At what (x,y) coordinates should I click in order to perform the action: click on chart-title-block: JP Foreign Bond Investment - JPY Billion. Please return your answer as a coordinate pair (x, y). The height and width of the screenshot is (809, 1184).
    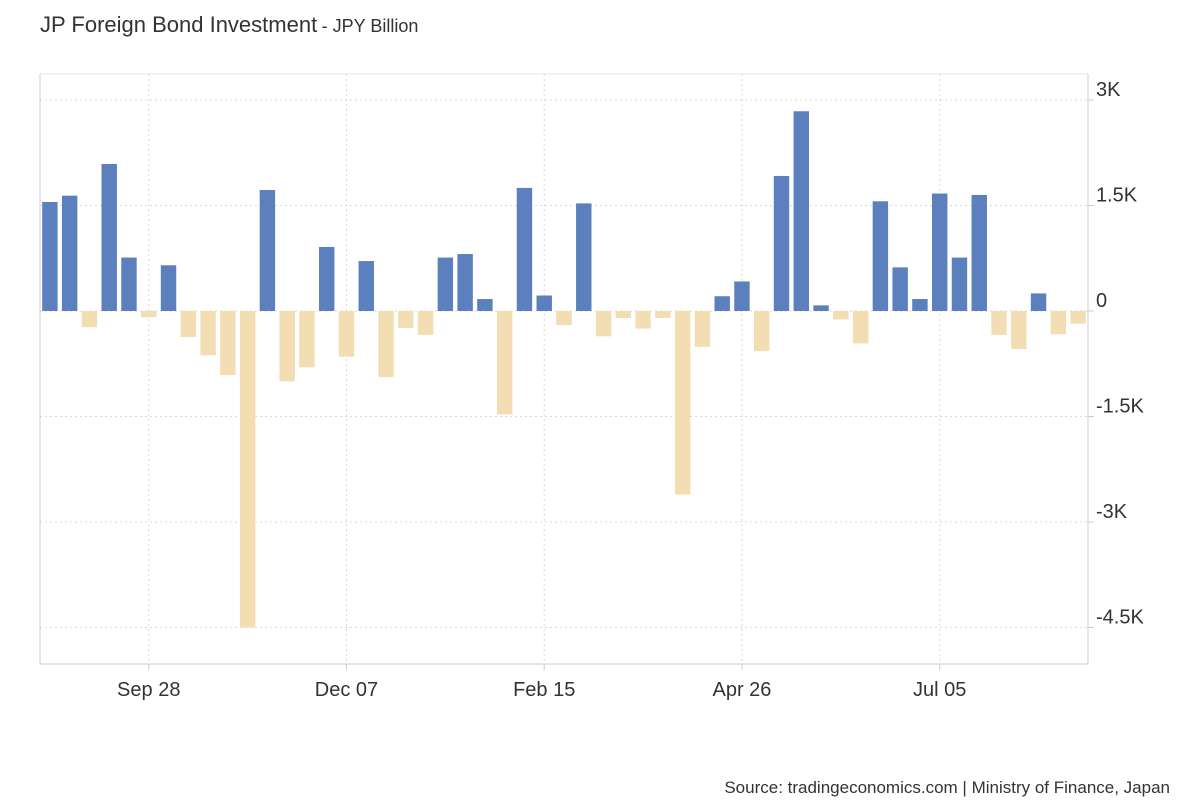
    Looking at the image, I should click on (229, 25).